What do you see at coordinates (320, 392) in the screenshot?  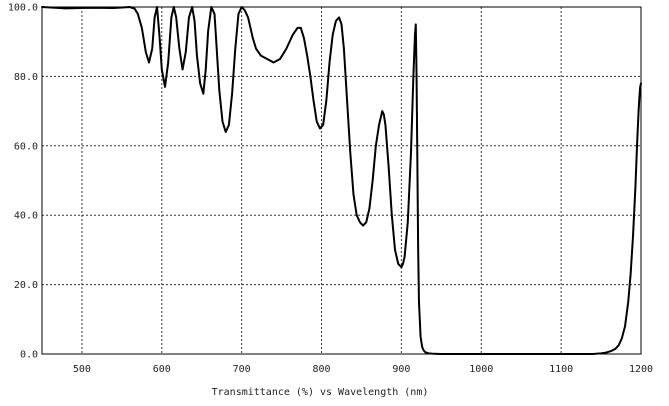 I see `x-axis-title: Transmittance (%) vs Wavelength (nm)` at bounding box center [320, 392].